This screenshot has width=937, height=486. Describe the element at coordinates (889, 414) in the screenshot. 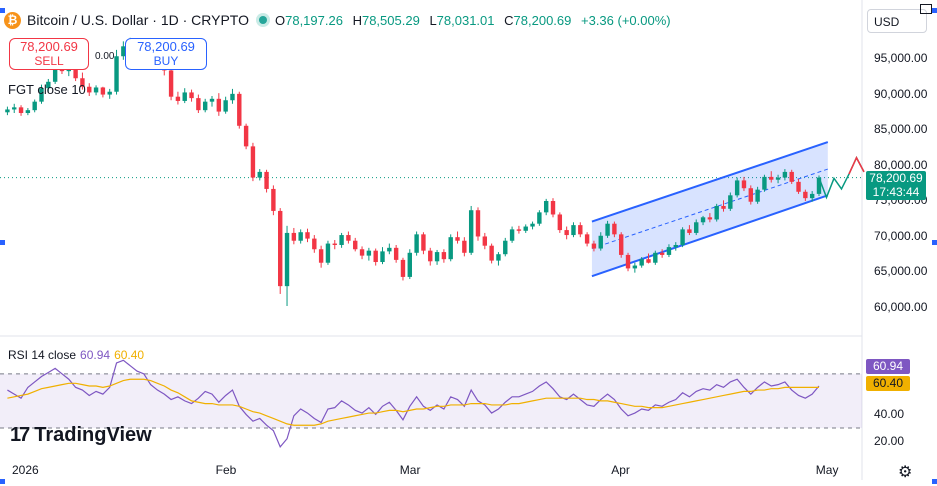

I see `rsi-tick-label: 40.00` at that location.